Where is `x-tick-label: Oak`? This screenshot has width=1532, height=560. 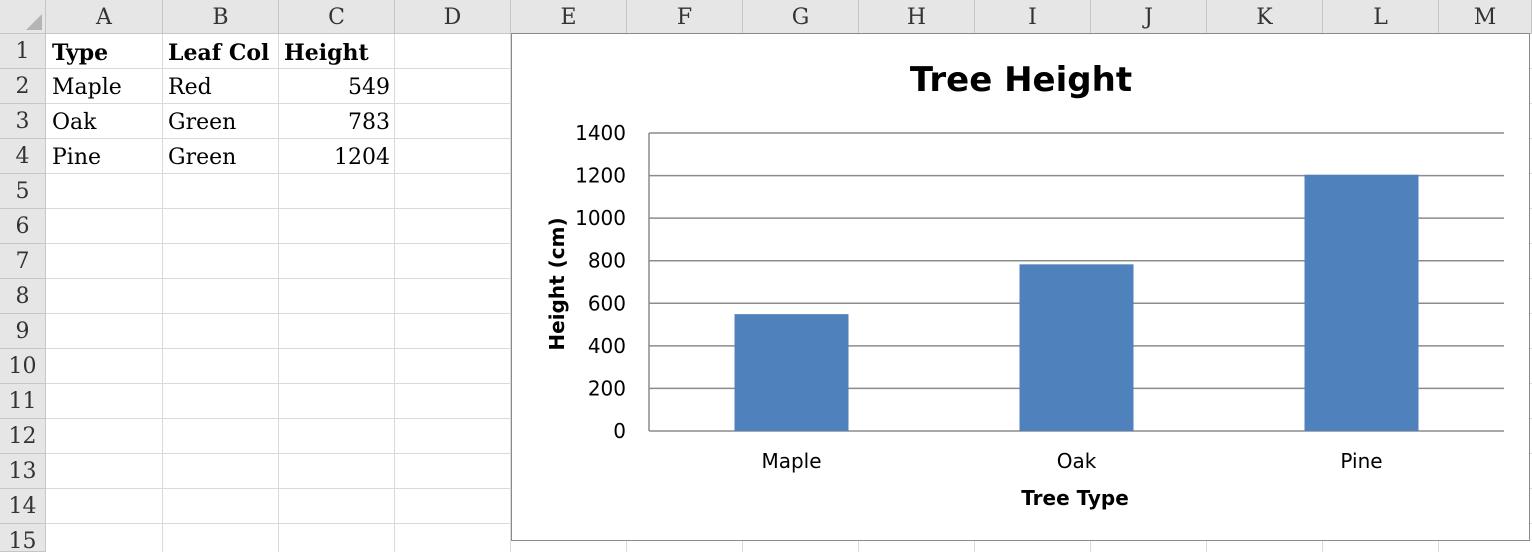 x-tick-label: Oak is located at coordinates (1077, 461).